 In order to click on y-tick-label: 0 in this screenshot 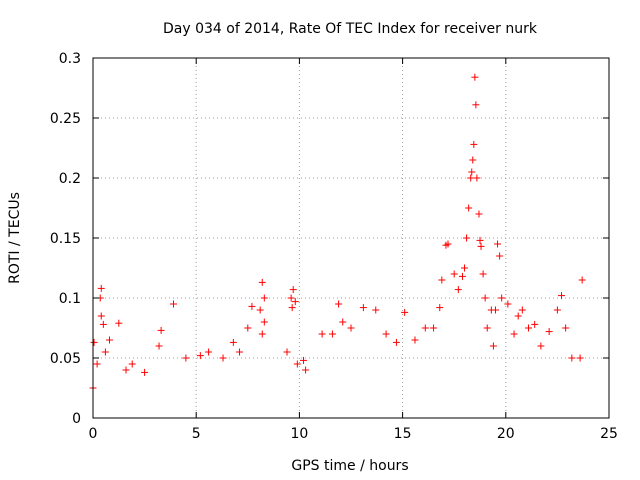, I will do `click(76, 419)`.